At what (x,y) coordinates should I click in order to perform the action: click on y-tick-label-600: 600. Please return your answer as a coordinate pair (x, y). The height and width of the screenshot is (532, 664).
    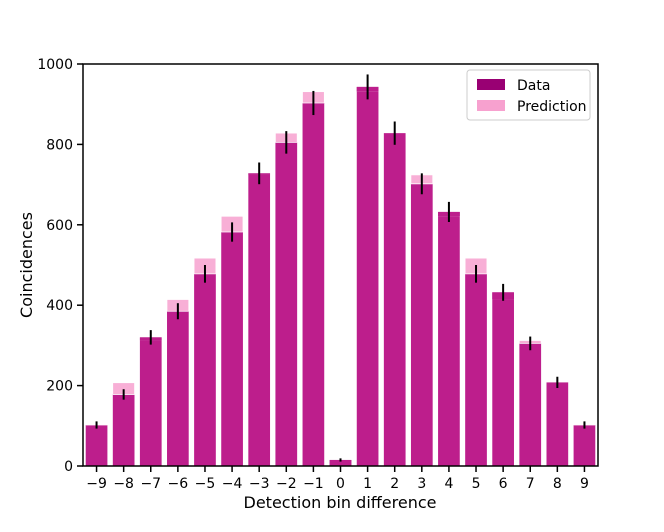
    Looking at the image, I should click on (59, 226).